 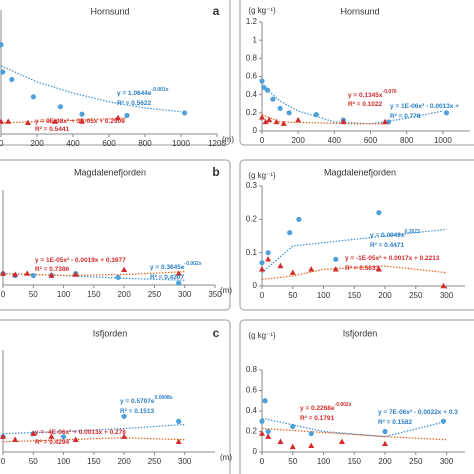 What do you see at coordinates (167, 277) in the screenshot?
I see `equation-text: R² = 0.4307` at bounding box center [167, 277].